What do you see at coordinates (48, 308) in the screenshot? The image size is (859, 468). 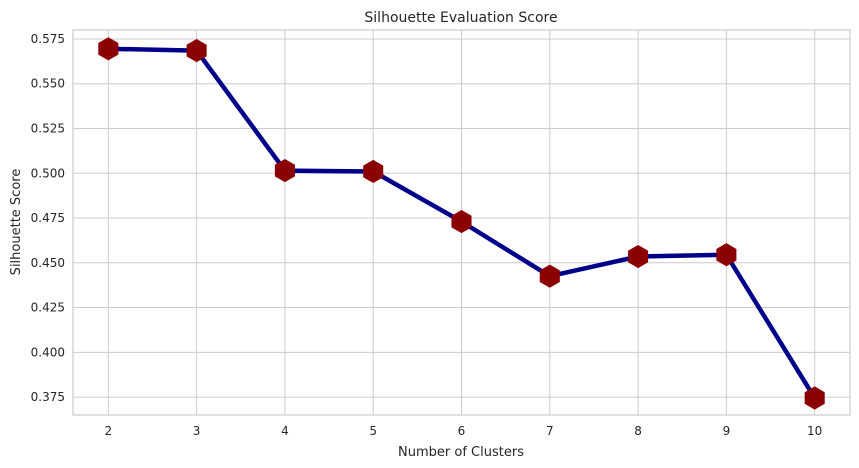 I see `y-tick-label: 0.425` at bounding box center [48, 308].